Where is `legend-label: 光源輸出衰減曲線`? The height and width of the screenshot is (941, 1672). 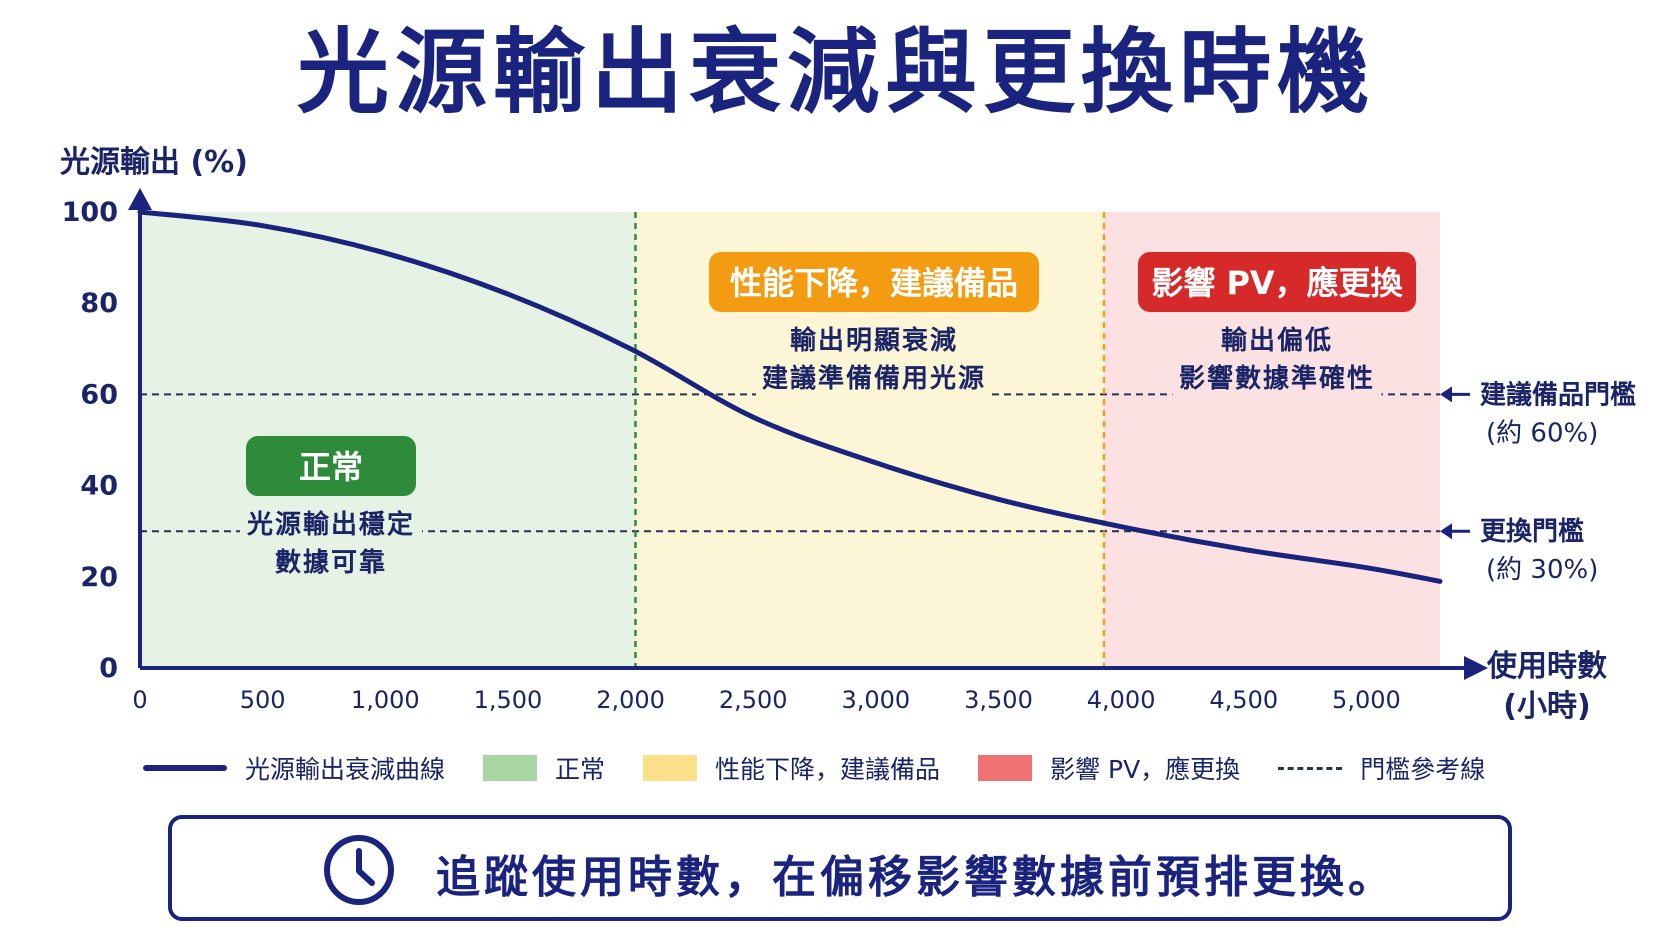
legend-label: 光源輸出衰減曲線 is located at coordinates (345, 769).